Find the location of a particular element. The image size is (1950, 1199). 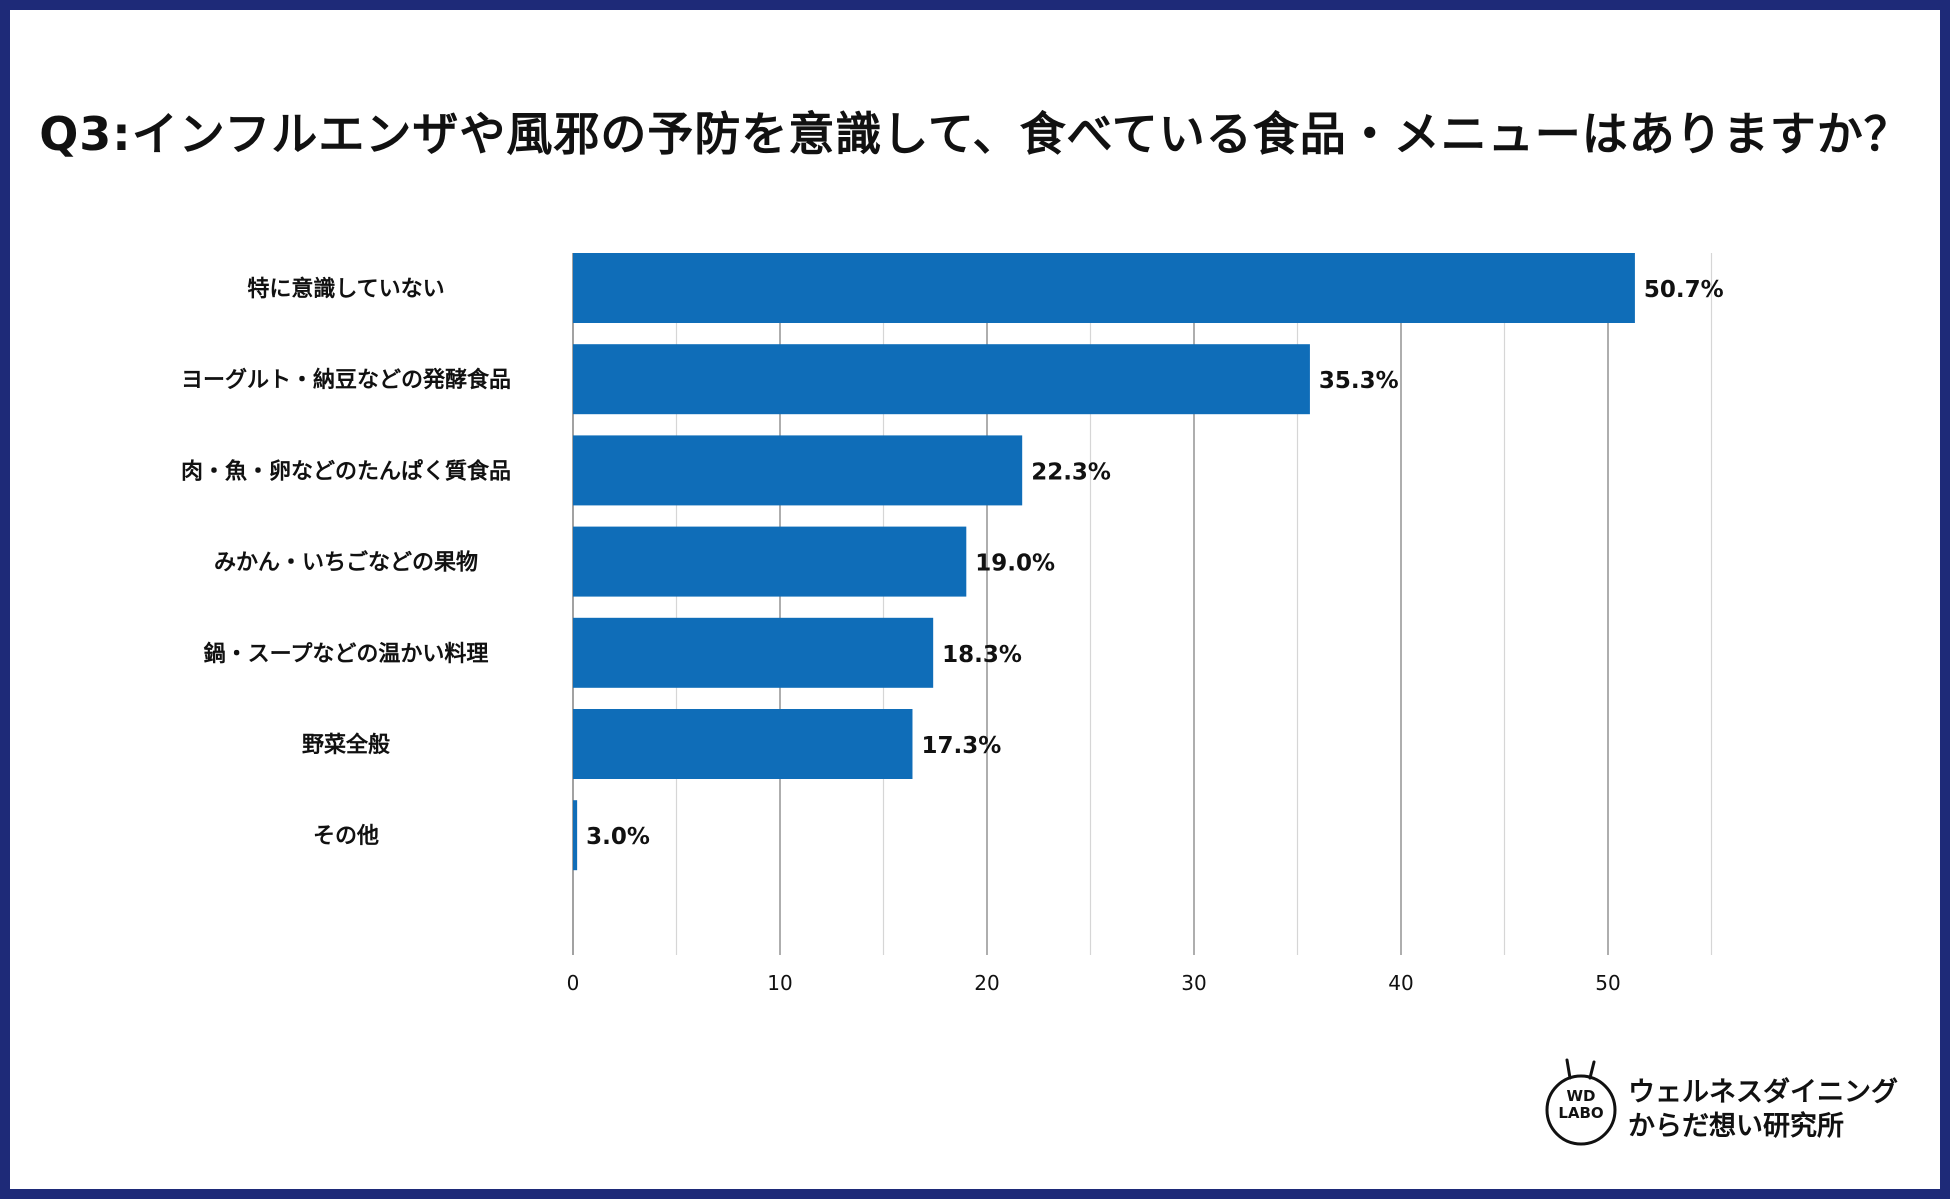

logo-text-line2: からだ想い研究所 is located at coordinates (1736, 1126).